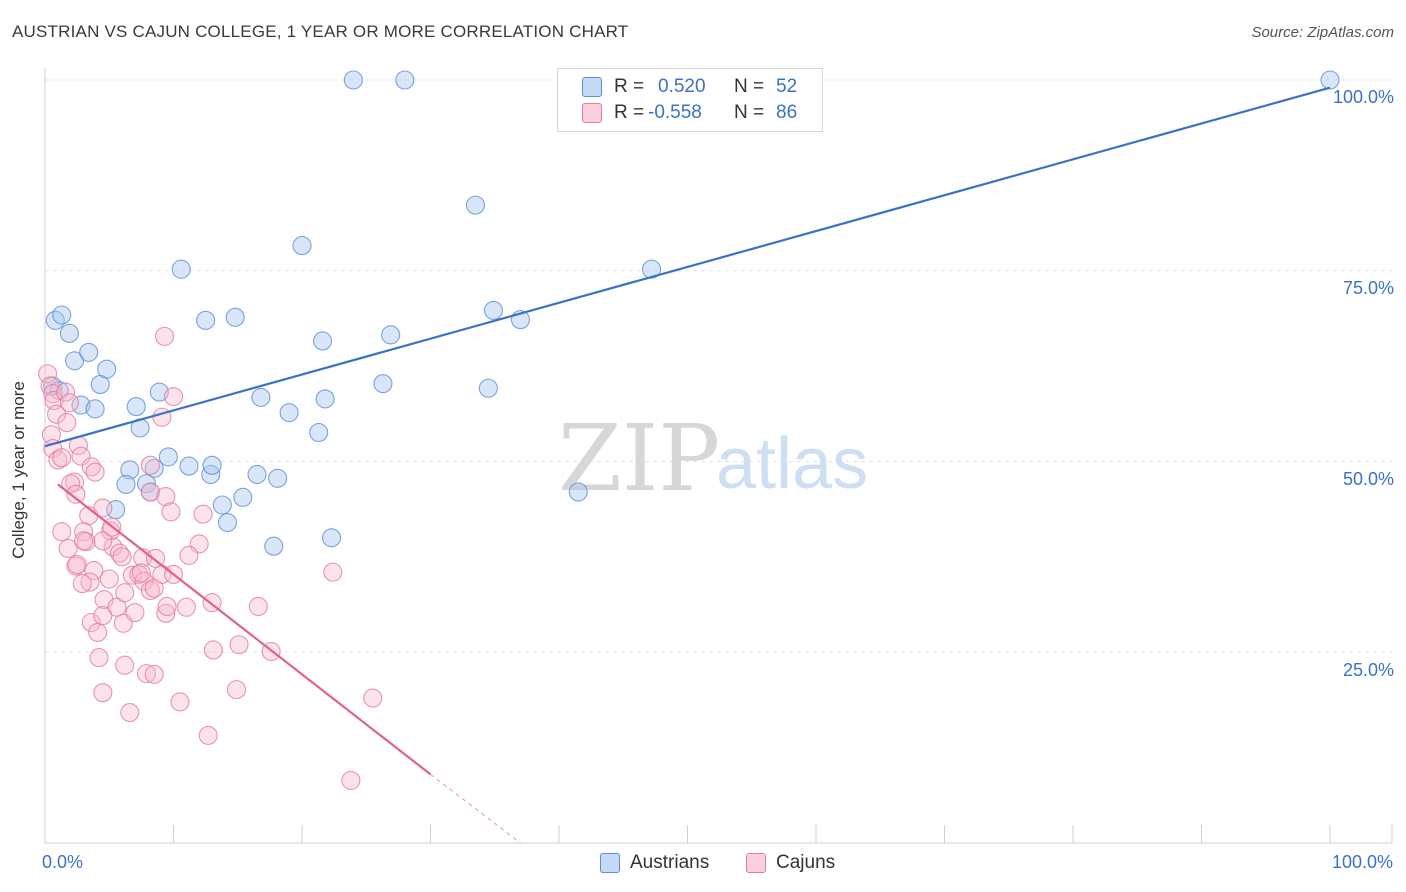 The width and height of the screenshot is (1406, 892). What do you see at coordinates (1362, 862) in the screenshot?
I see `x-tick-label-100: 100.0%` at bounding box center [1362, 862].